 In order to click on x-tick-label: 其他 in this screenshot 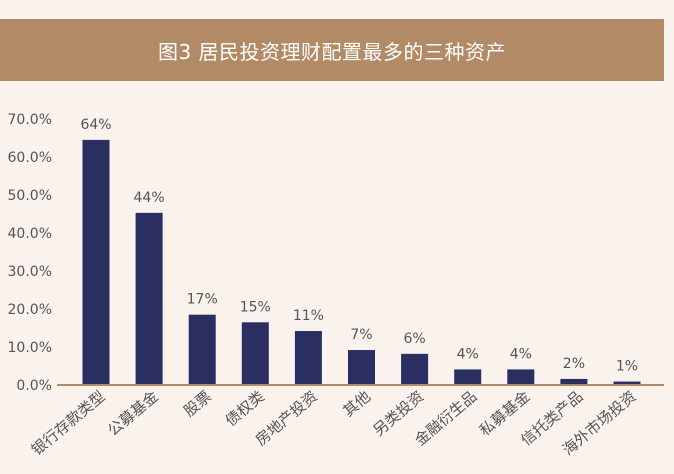, I will do `click(357, 403)`.